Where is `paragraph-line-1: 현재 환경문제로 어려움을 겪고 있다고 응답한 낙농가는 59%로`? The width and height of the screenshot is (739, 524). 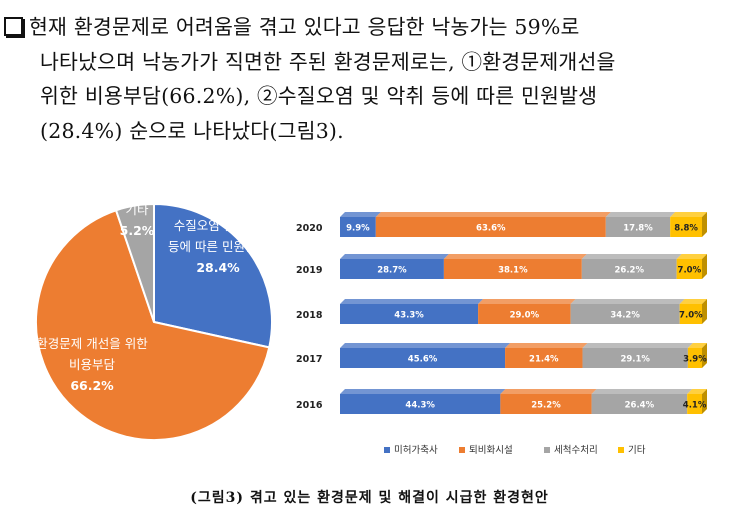
paragraph-line-1: 현재 환경문제로 어려움을 겪고 있다고 응답한 낙농가는 59%로 is located at coordinates (369, 27).